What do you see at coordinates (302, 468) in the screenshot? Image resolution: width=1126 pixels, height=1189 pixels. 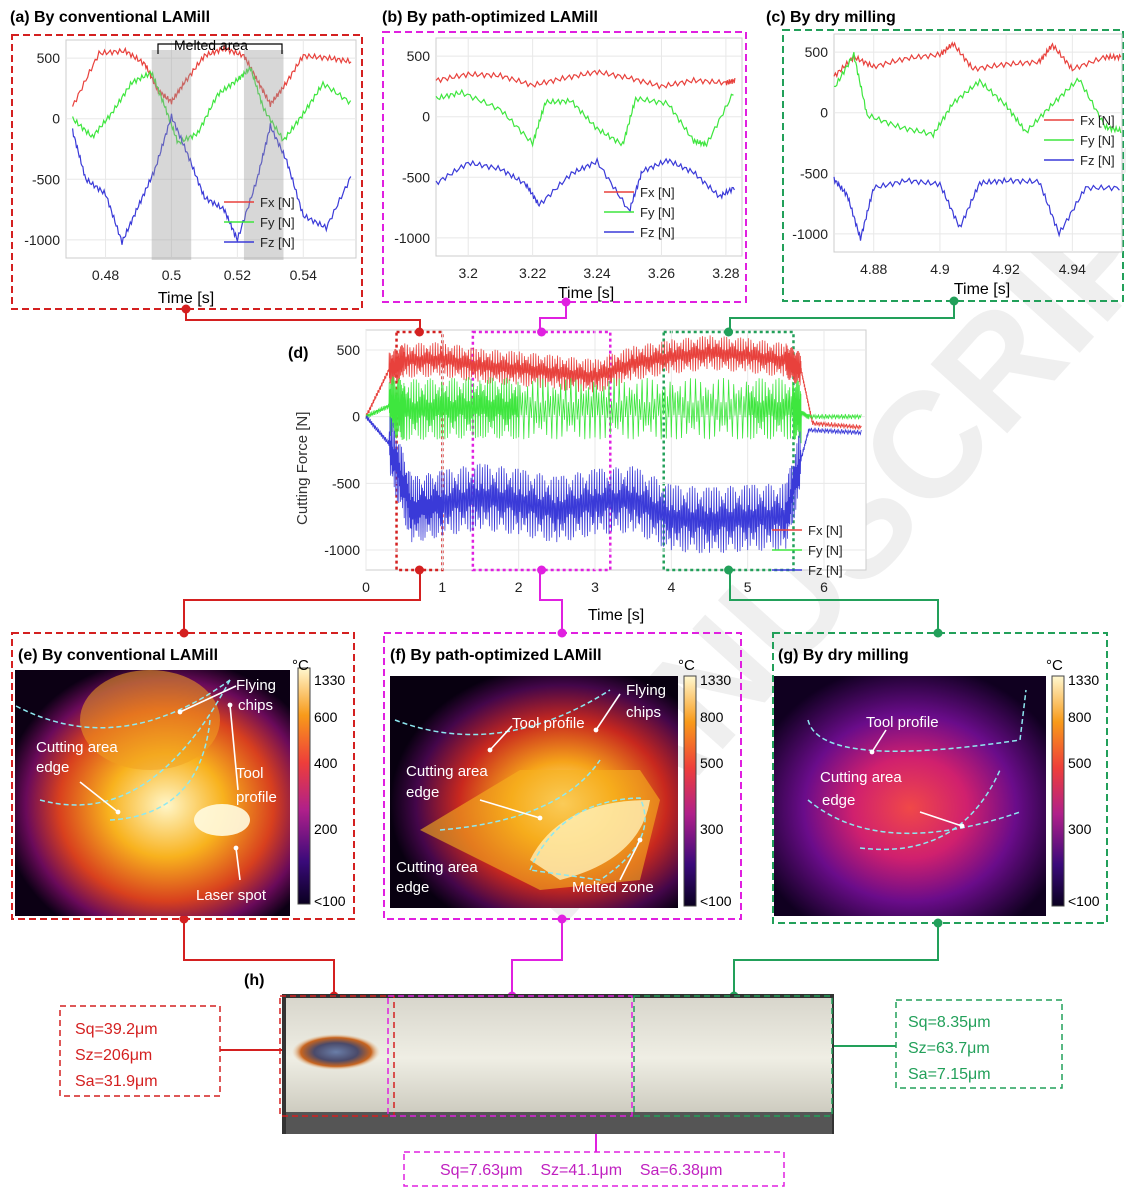 I see `panel-d-ylabel: Cutting Force [N]` at bounding box center [302, 468].